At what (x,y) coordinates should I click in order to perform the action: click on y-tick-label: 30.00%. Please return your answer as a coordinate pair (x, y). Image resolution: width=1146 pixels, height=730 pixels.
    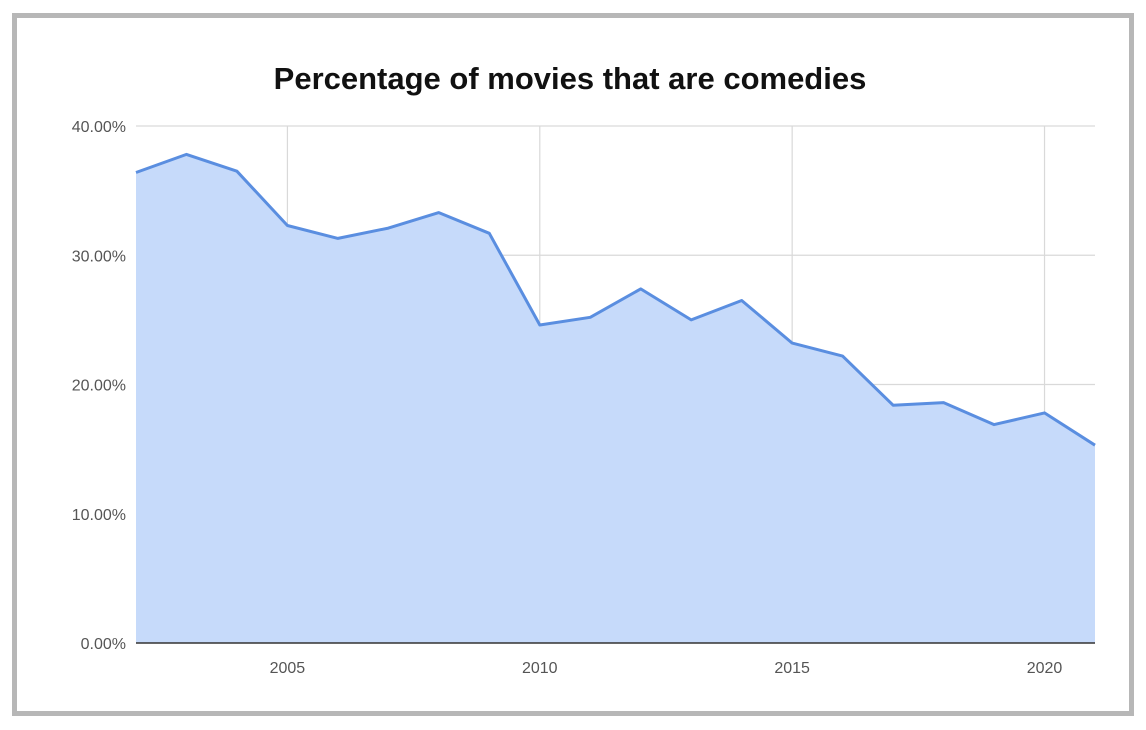
    Looking at the image, I should click on (99, 256).